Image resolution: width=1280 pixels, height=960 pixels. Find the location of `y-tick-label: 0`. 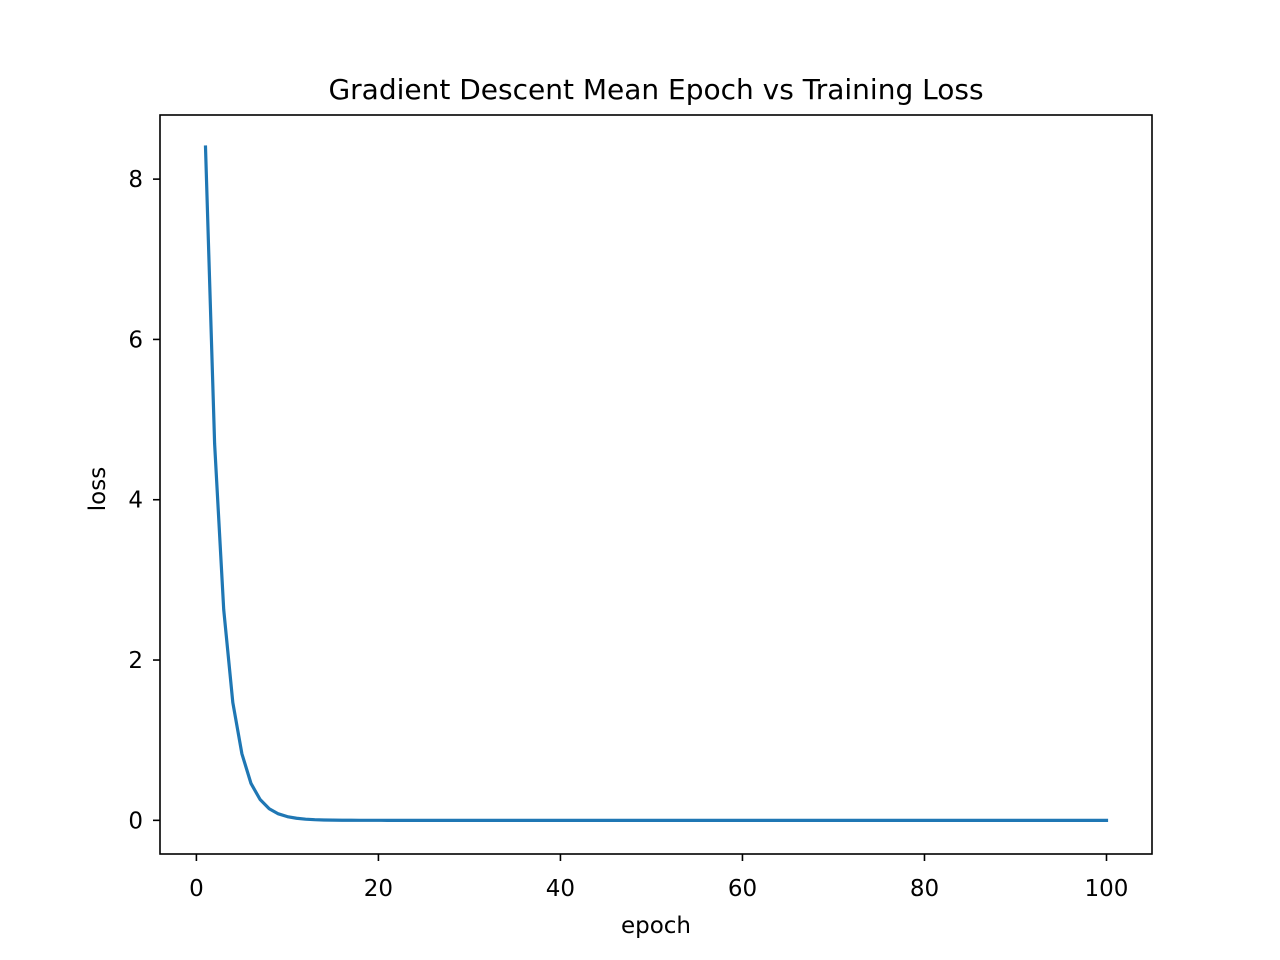

y-tick-label: 0 is located at coordinates (135, 821).